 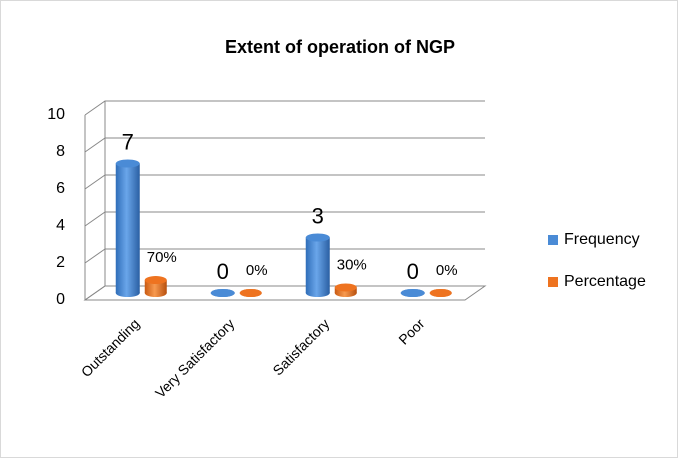 I want to click on legend-label: Frequency, so click(x=602, y=239).